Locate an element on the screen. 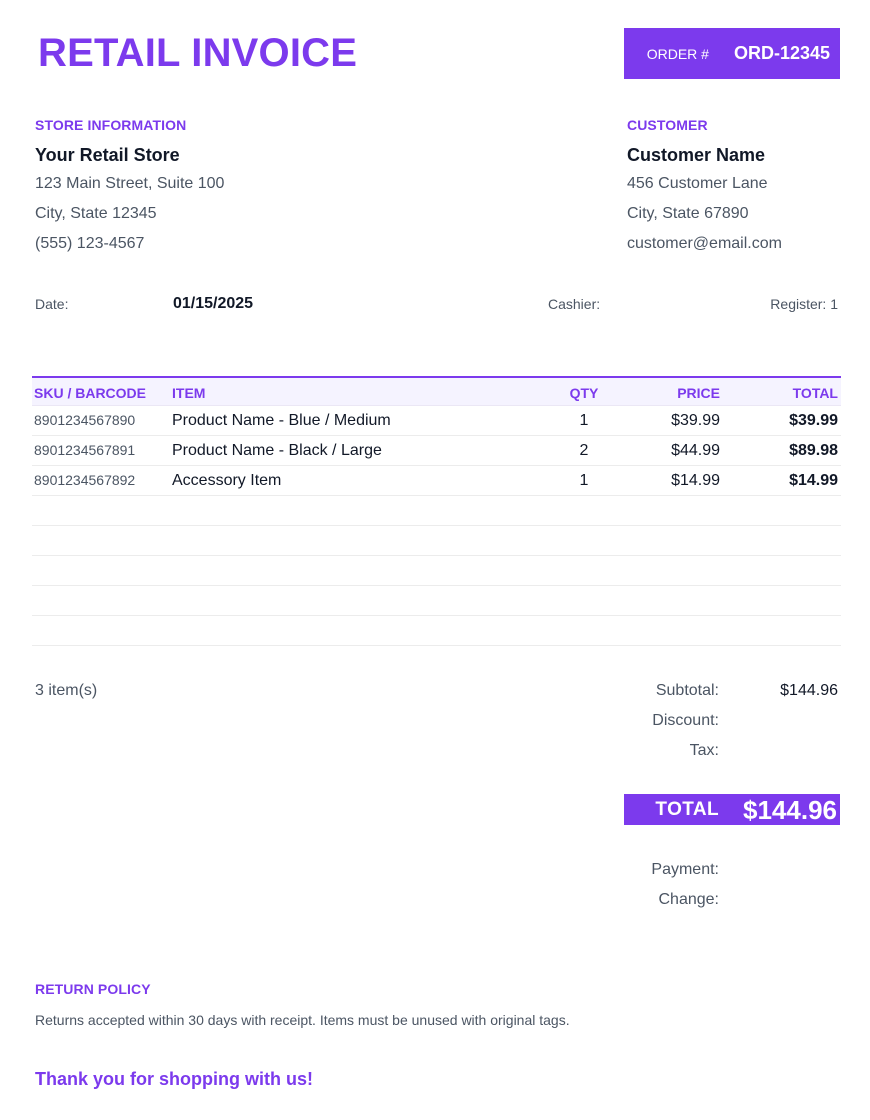  store-address-line1: 123 Main Street, Suite 100 is located at coordinates (130, 183).